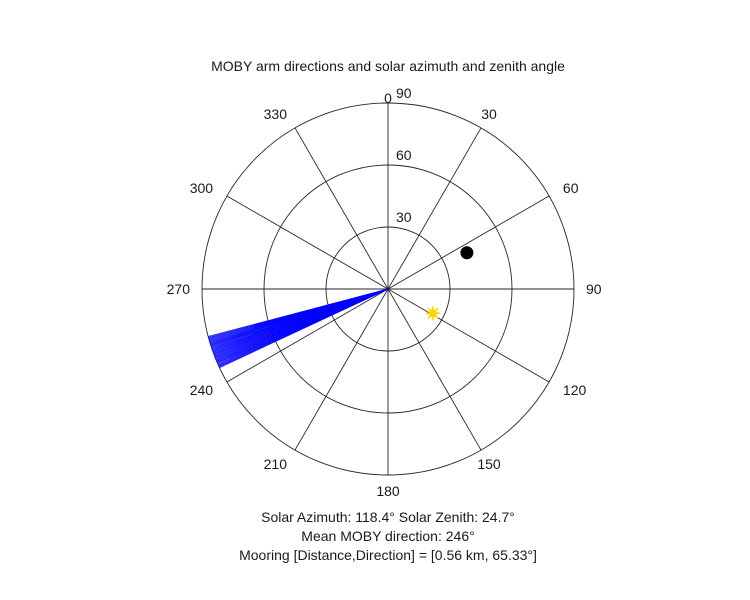 The width and height of the screenshot is (750, 600). What do you see at coordinates (404, 93) in the screenshot?
I see `radial-tick-90: 90` at bounding box center [404, 93].